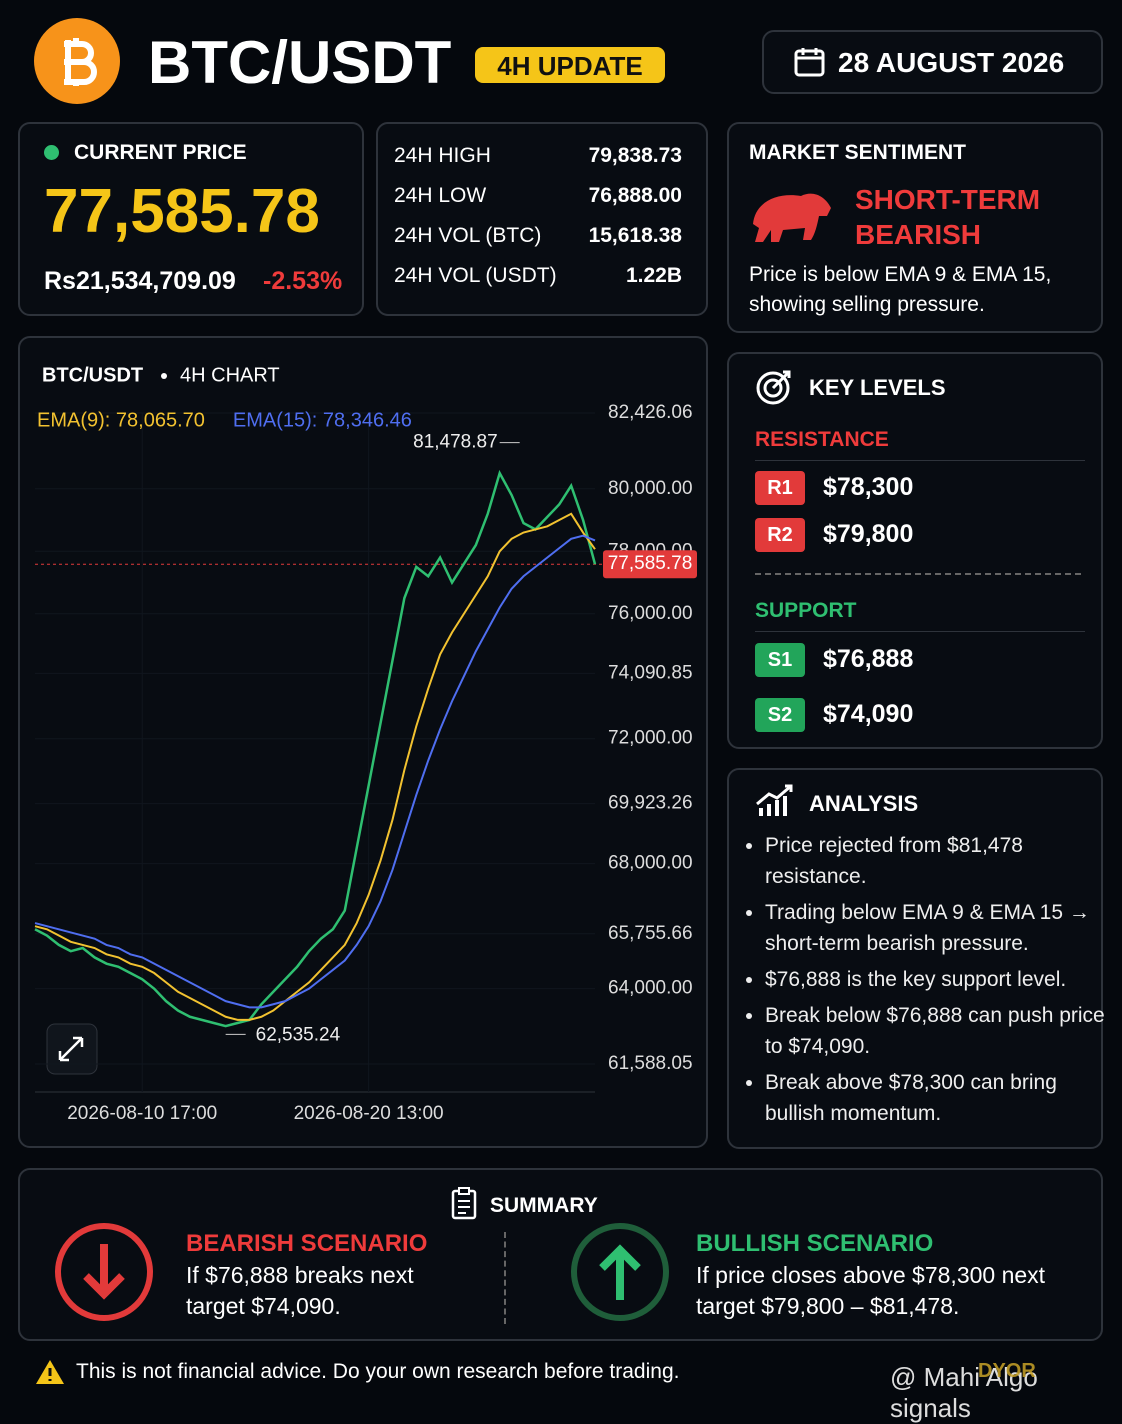 The height and width of the screenshot is (1424, 1122). I want to click on bearish-icon, so click(104, 1272).